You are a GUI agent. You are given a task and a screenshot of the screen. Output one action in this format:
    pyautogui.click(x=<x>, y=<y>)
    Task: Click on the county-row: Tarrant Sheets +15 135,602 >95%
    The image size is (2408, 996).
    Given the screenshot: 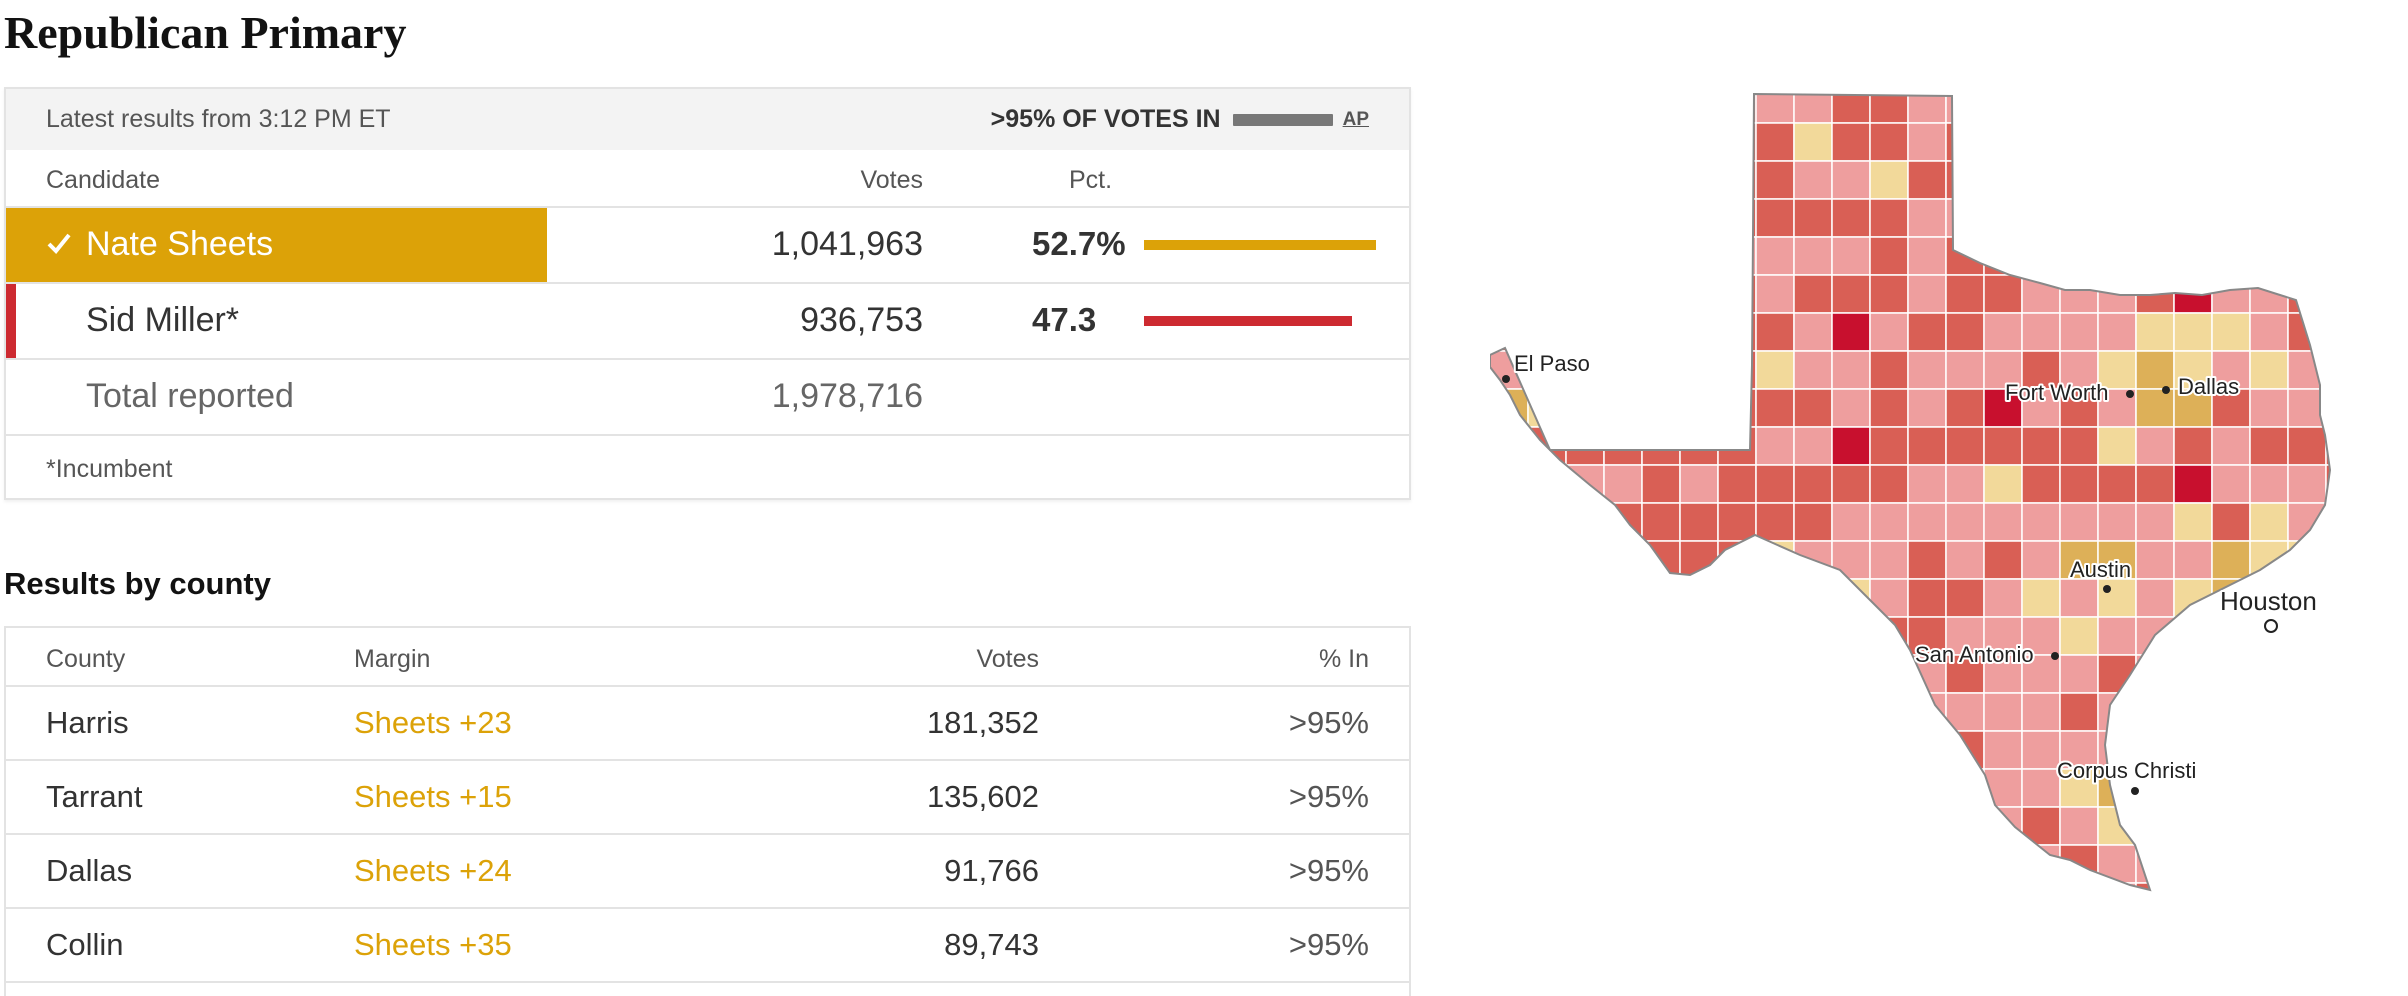 What is the action you would take?
    pyautogui.click(x=707, y=798)
    